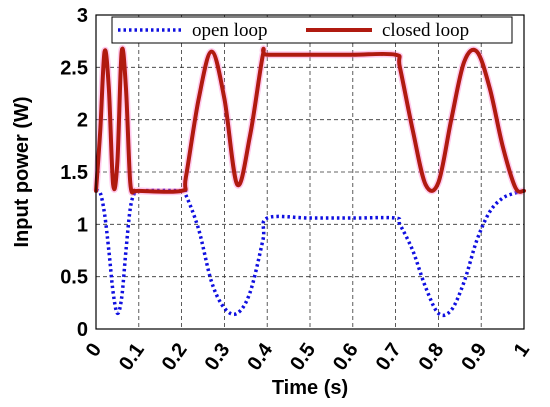 The height and width of the screenshot is (407, 550). Describe the element at coordinates (22, 171) in the screenshot. I see `y-axis-title: Input power (W)` at that location.